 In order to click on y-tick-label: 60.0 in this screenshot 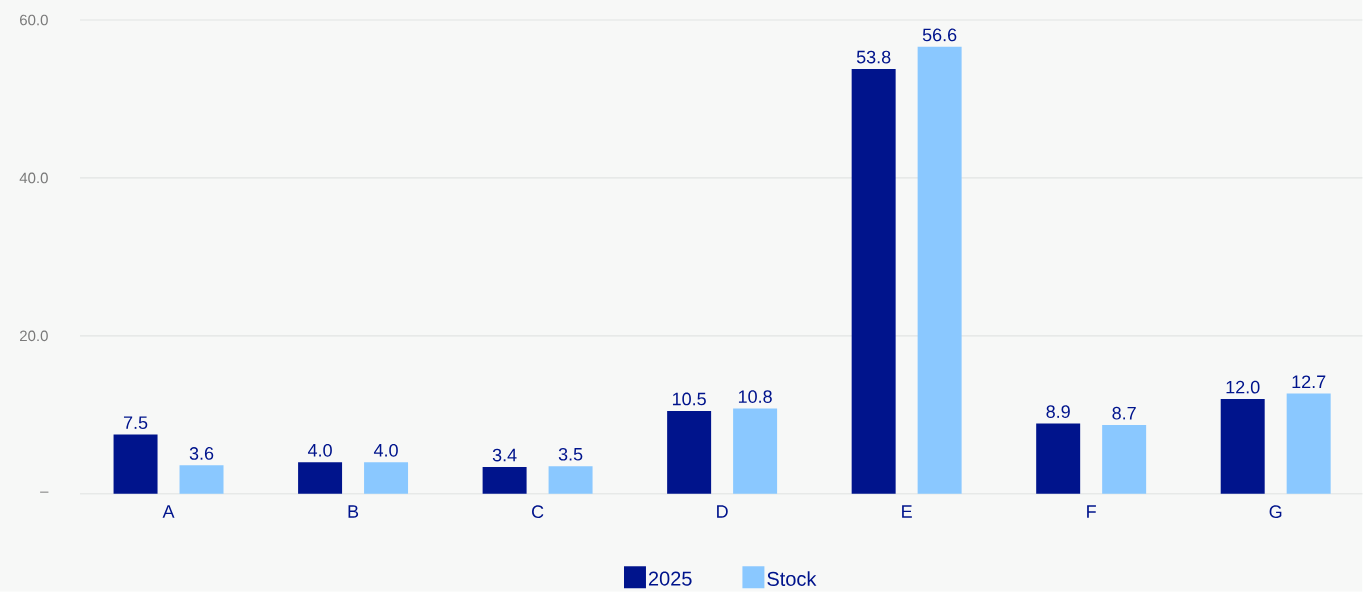, I will do `click(34, 20)`.